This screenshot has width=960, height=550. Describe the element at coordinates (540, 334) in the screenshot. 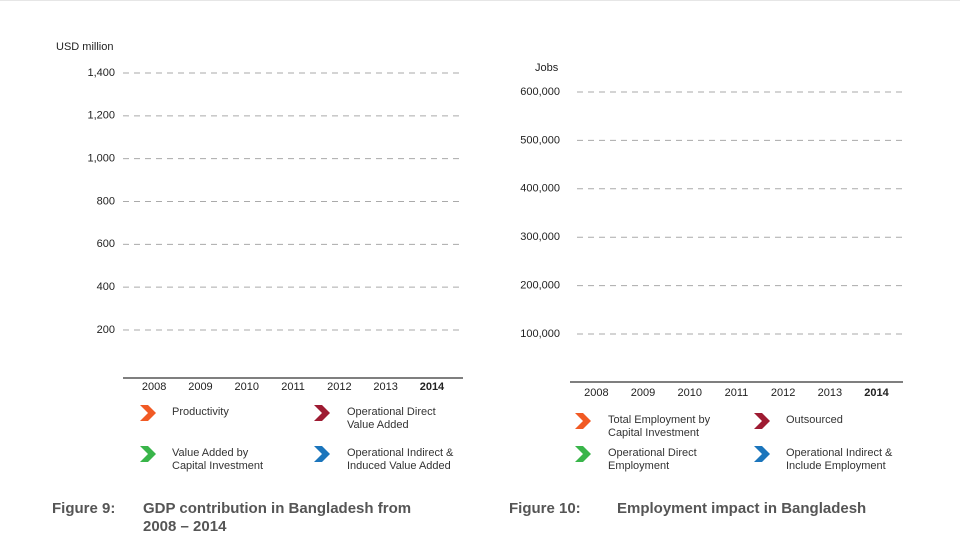

I see `y-tick-label: 100,000` at that location.